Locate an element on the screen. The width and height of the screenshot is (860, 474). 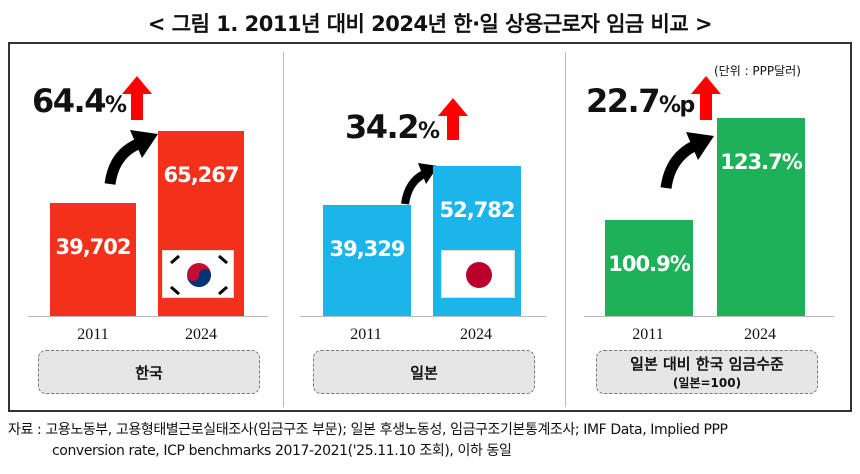
bar-ratio-2011: 100.9% is located at coordinates (649, 268).